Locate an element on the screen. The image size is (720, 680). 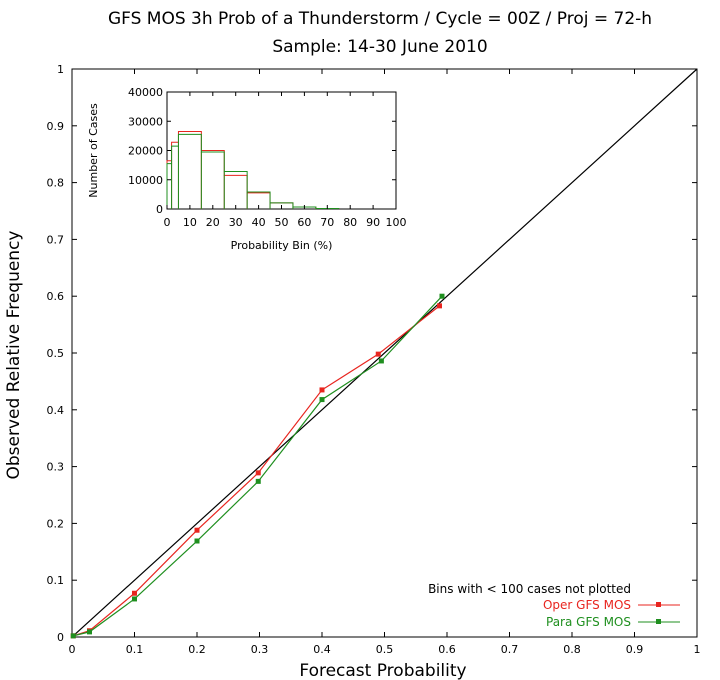
inset-x-tick-label: 10 is located at coordinates (190, 222).